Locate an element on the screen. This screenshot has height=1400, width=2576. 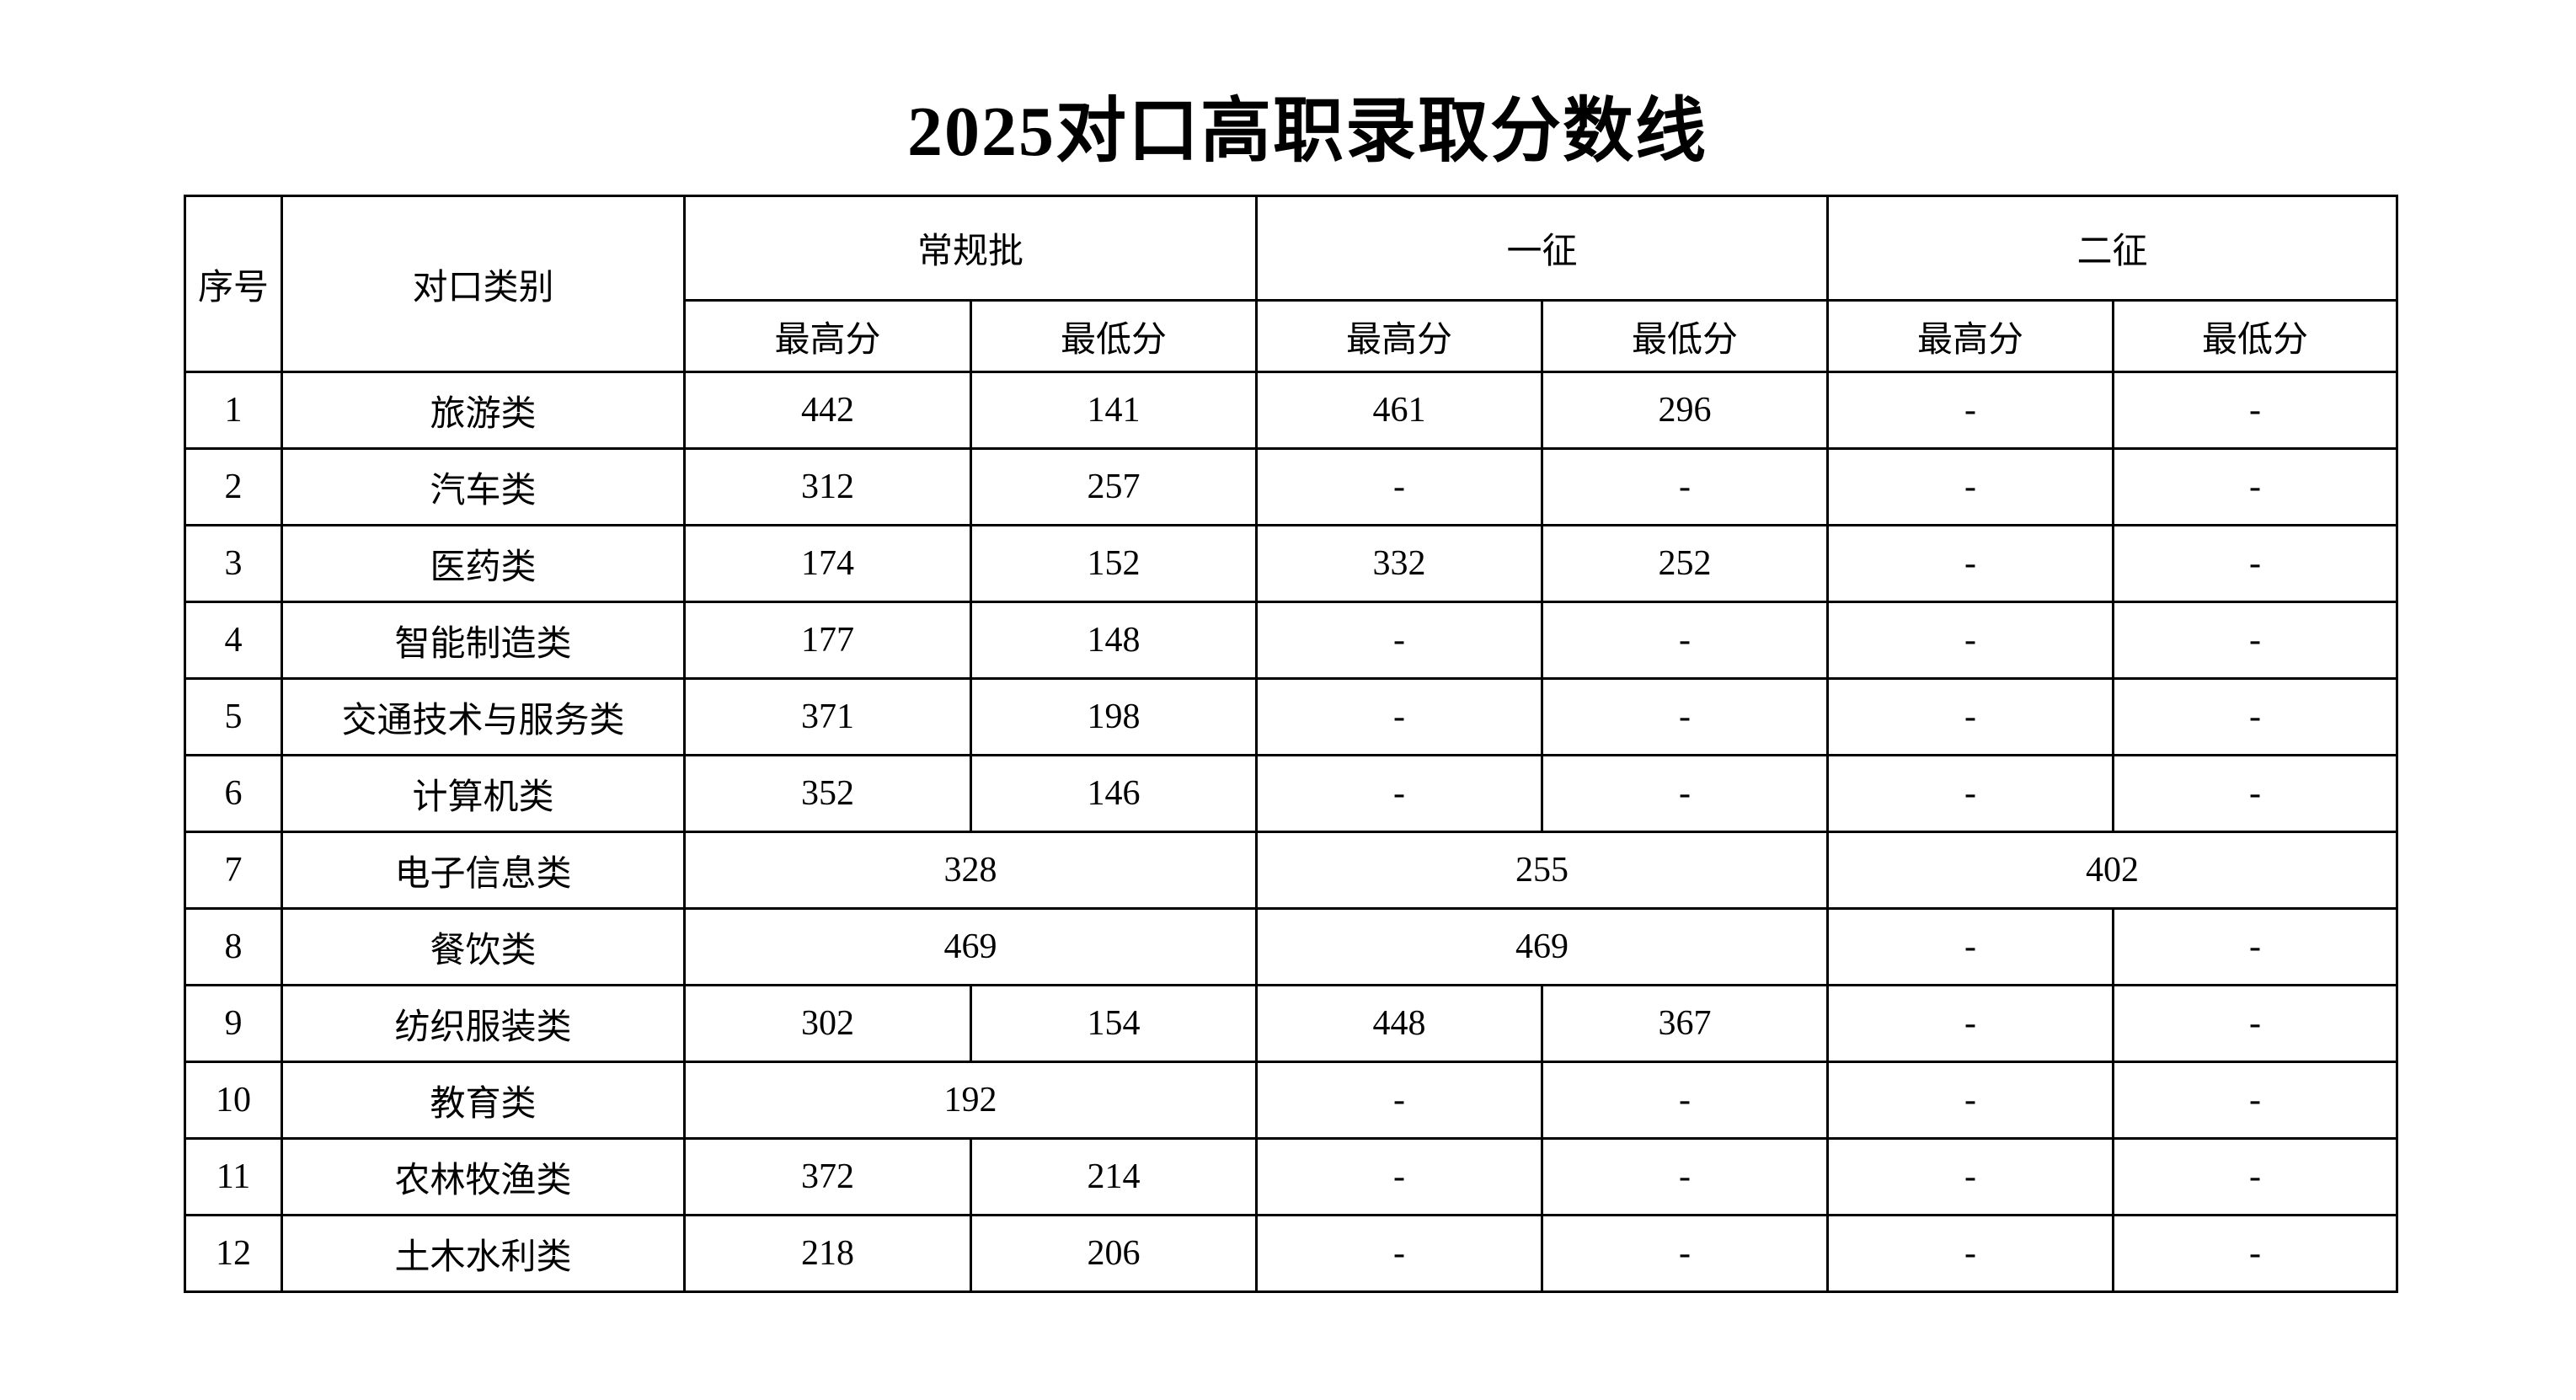
row-category: 农林牧渔类 is located at coordinates (483, 1176).